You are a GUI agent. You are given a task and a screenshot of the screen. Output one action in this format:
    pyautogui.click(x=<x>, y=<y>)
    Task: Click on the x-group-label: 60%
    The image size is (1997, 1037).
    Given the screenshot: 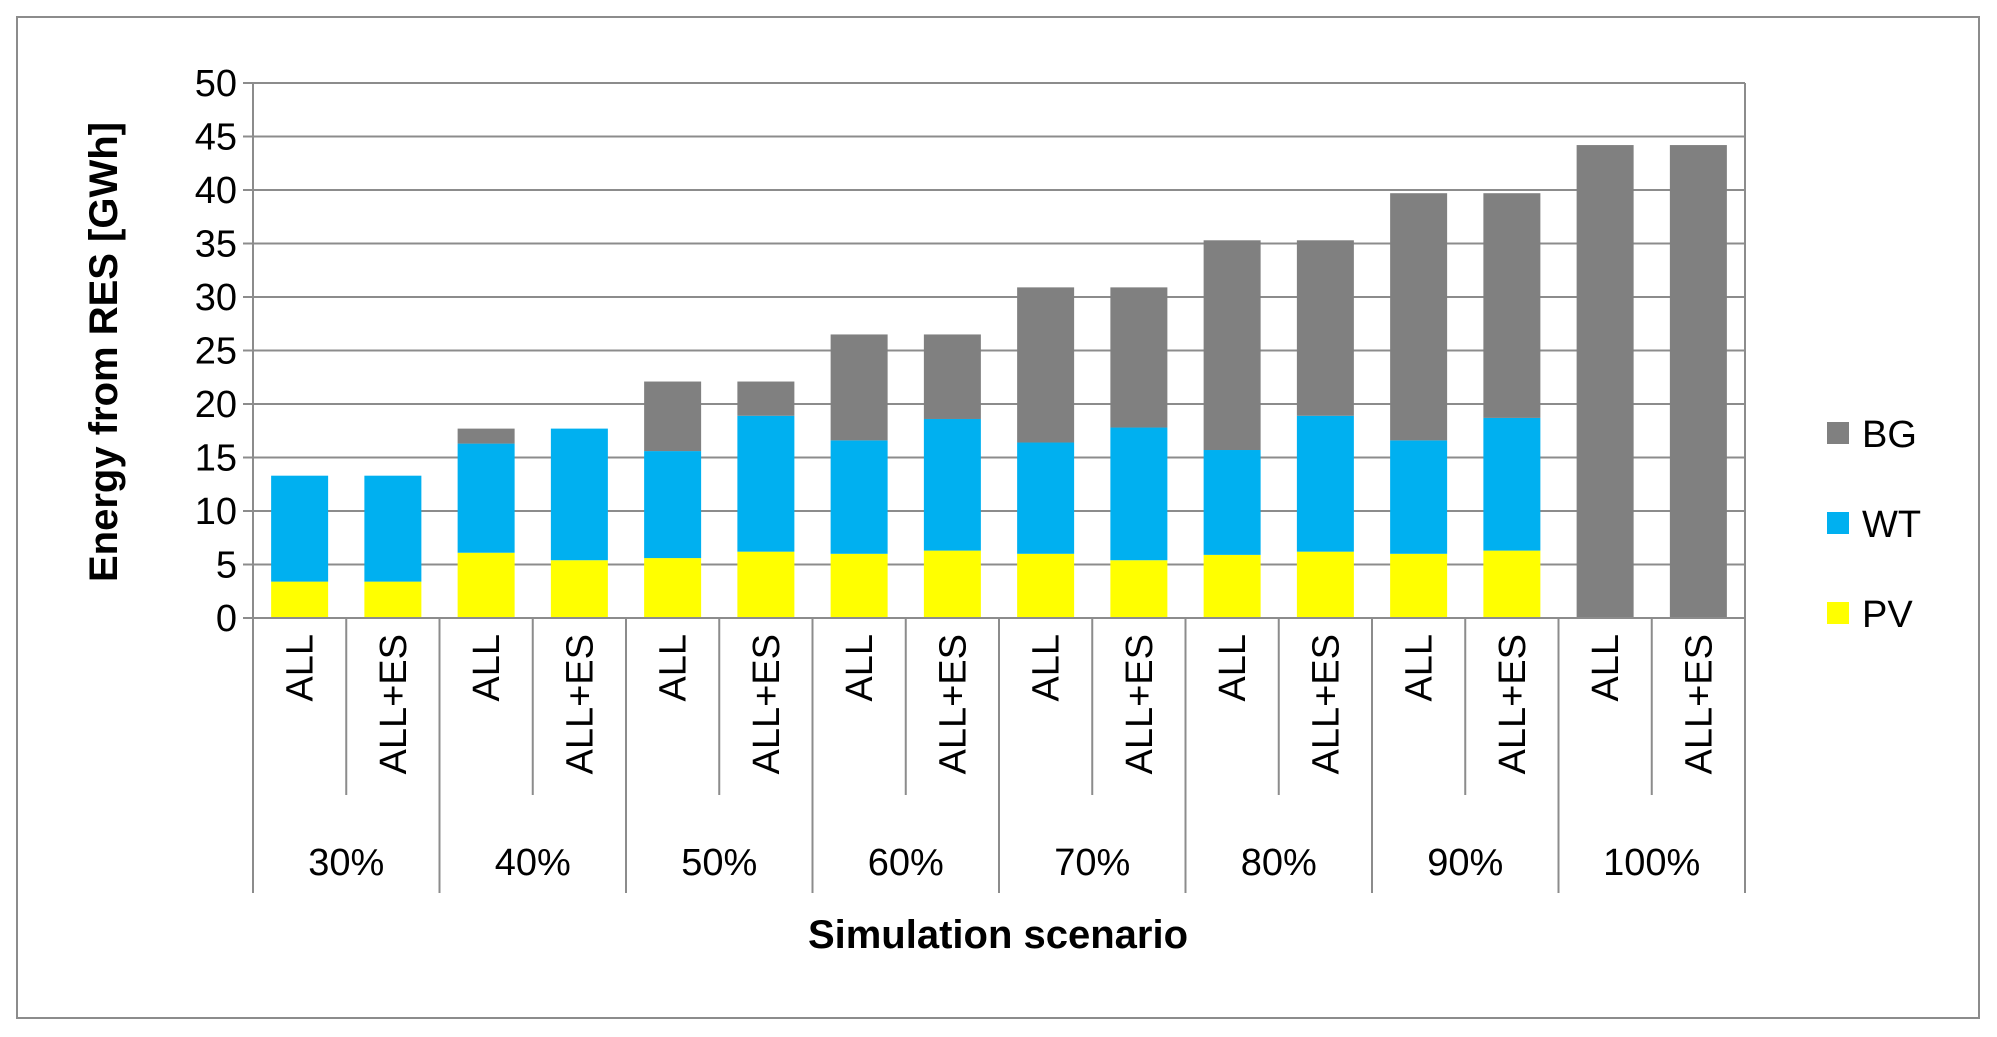 What is the action you would take?
    pyautogui.click(x=906, y=863)
    